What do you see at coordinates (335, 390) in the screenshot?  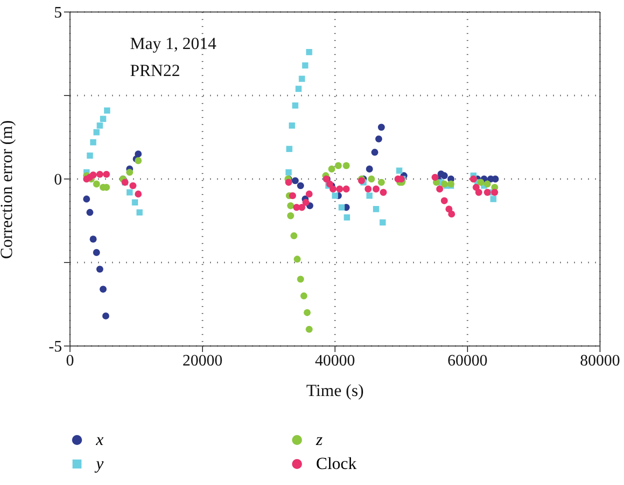 I see `x-axis-title: Time (s)` at bounding box center [335, 390].